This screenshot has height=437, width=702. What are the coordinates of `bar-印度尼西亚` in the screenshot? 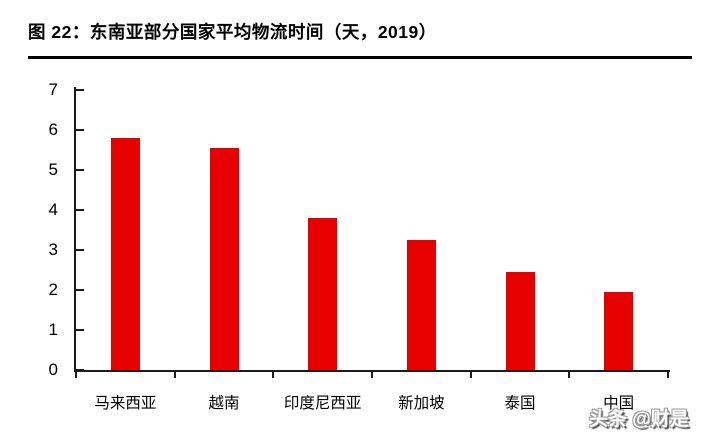 It's located at (323, 294).